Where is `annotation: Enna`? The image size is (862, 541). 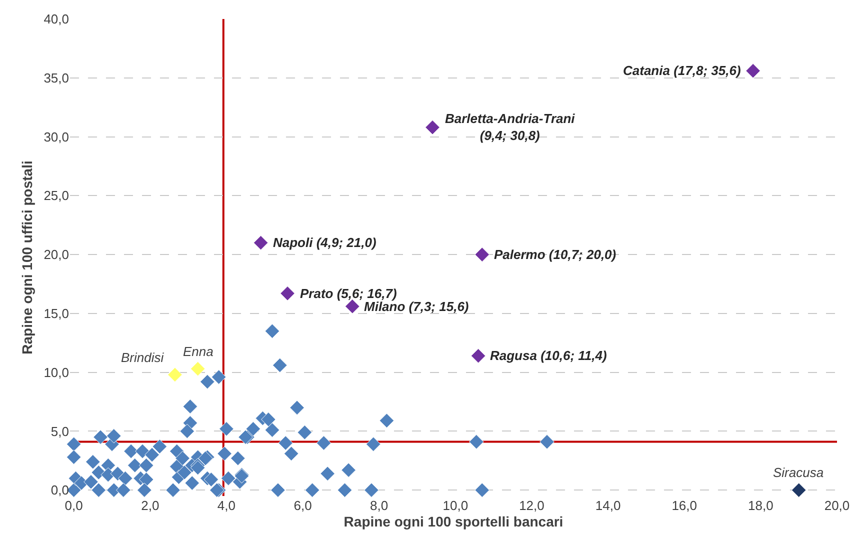 annotation: Enna is located at coordinates (198, 351).